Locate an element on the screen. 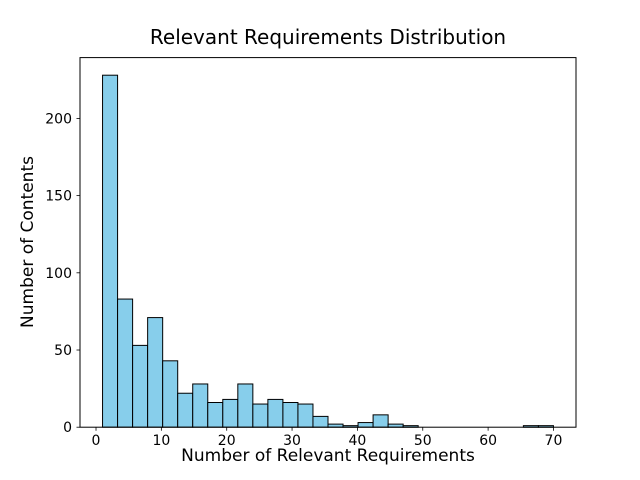 This screenshot has width=640, height=480. x-tick-label: 20 is located at coordinates (227, 441).